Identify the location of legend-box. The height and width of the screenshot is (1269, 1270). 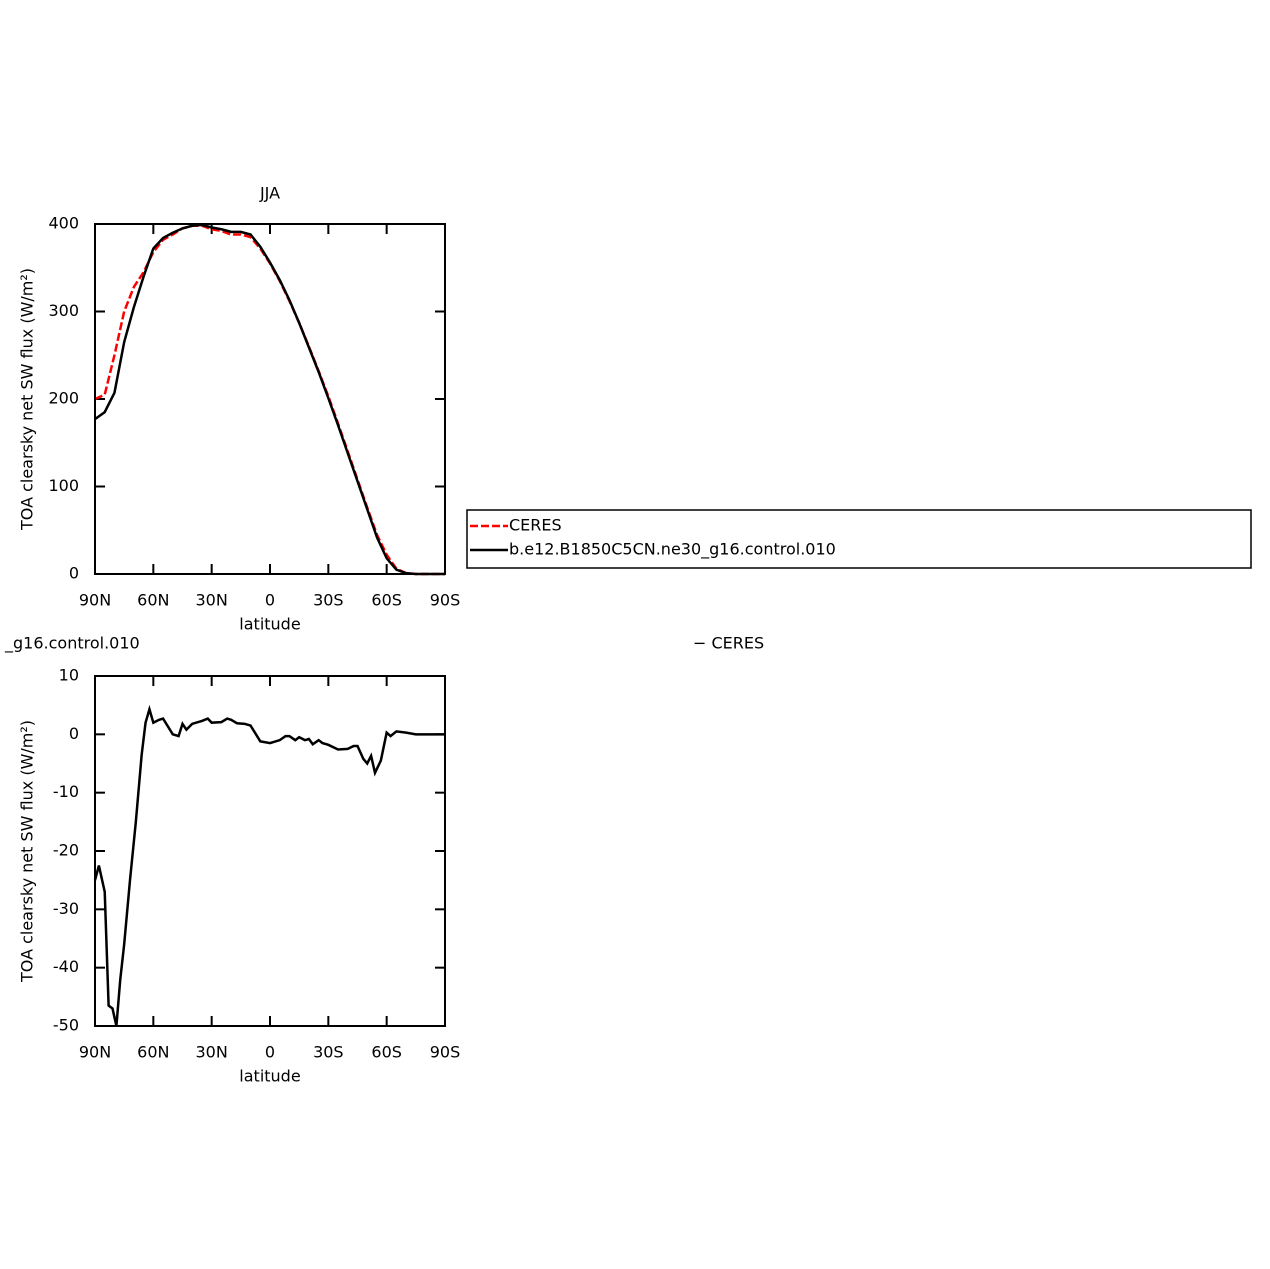
(859, 539).